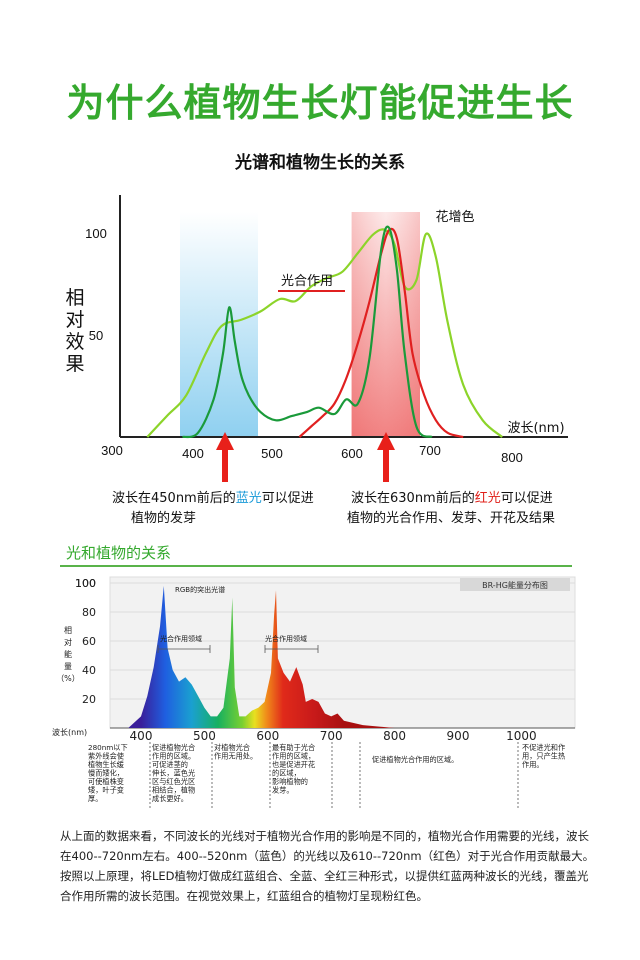 The image size is (640, 960). What do you see at coordinates (290, 781) in the screenshot?
I see `table-cell-text: 影响植物的` at bounding box center [290, 781].